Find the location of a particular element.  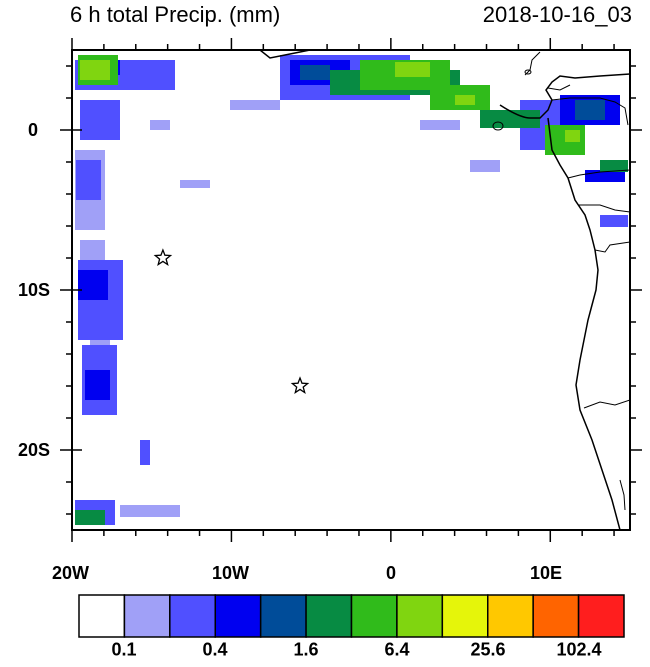

colorbar is located at coordinates (351, 616).